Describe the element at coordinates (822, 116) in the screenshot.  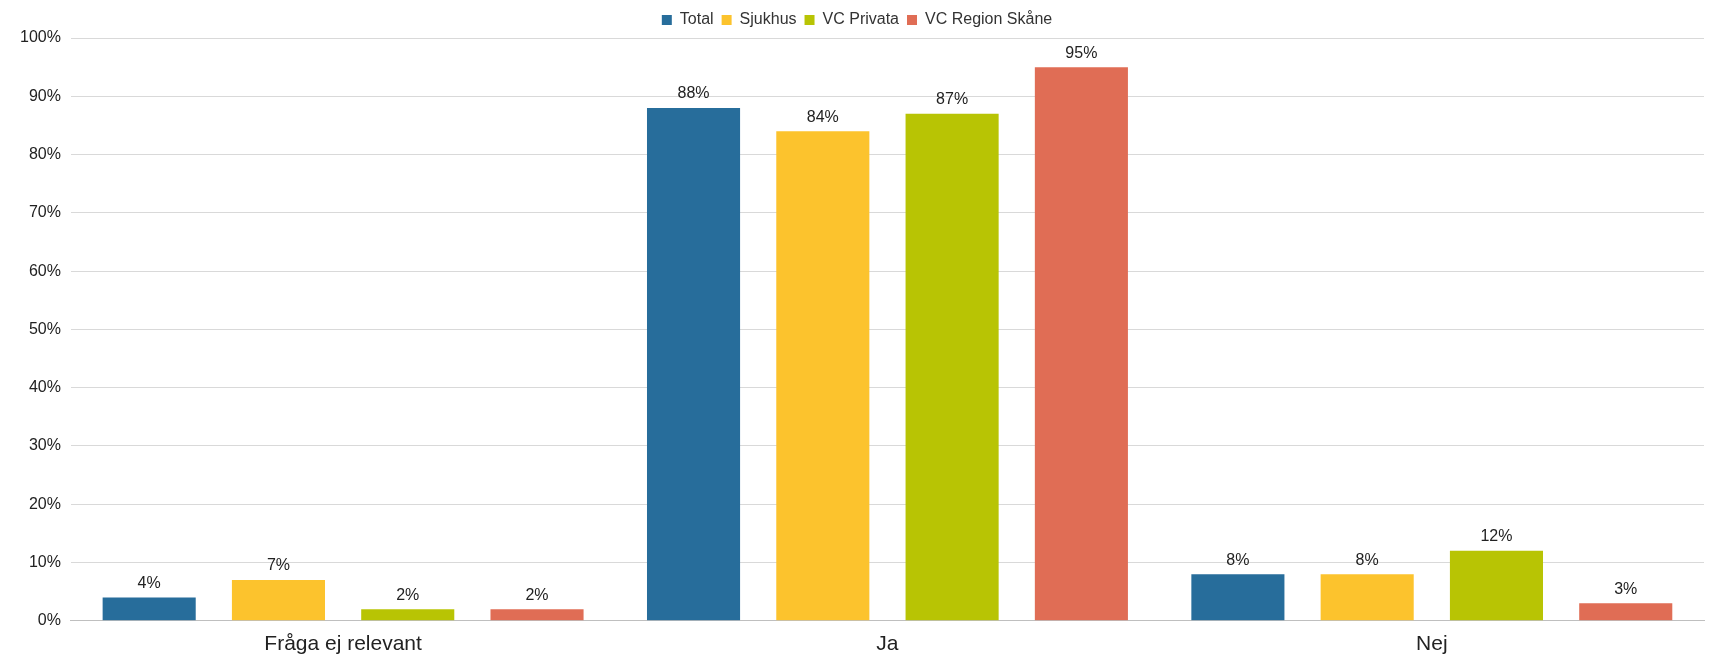
I see `data-label: 84%` at that location.